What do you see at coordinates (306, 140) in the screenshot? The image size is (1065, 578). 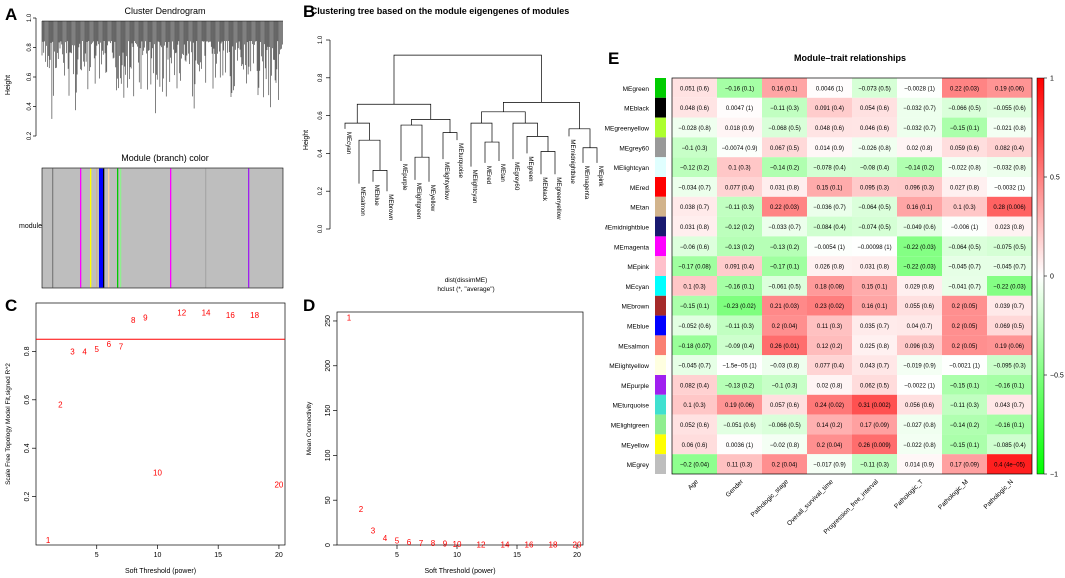 I see `b-y-axis-label: Height` at bounding box center [306, 140].